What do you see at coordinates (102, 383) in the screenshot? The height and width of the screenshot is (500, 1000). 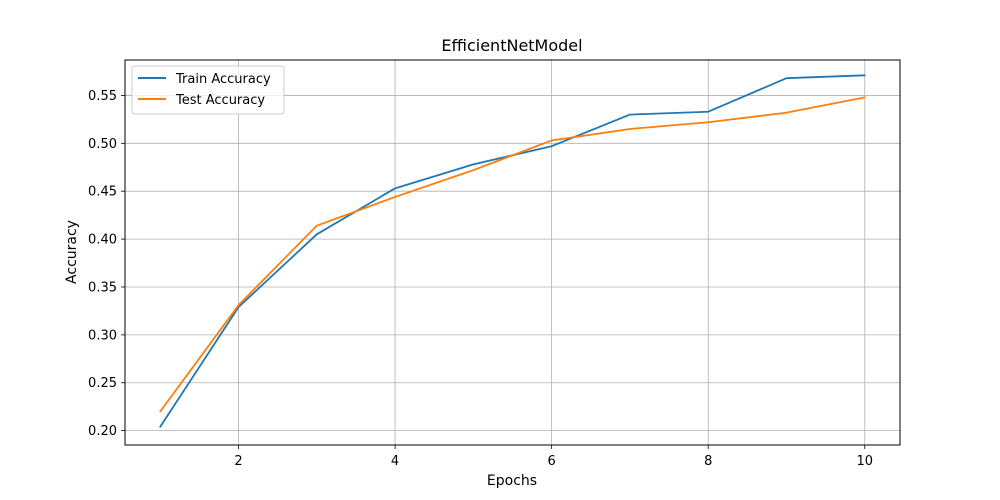 I see `y-tick-label: 0.25` at bounding box center [102, 383].